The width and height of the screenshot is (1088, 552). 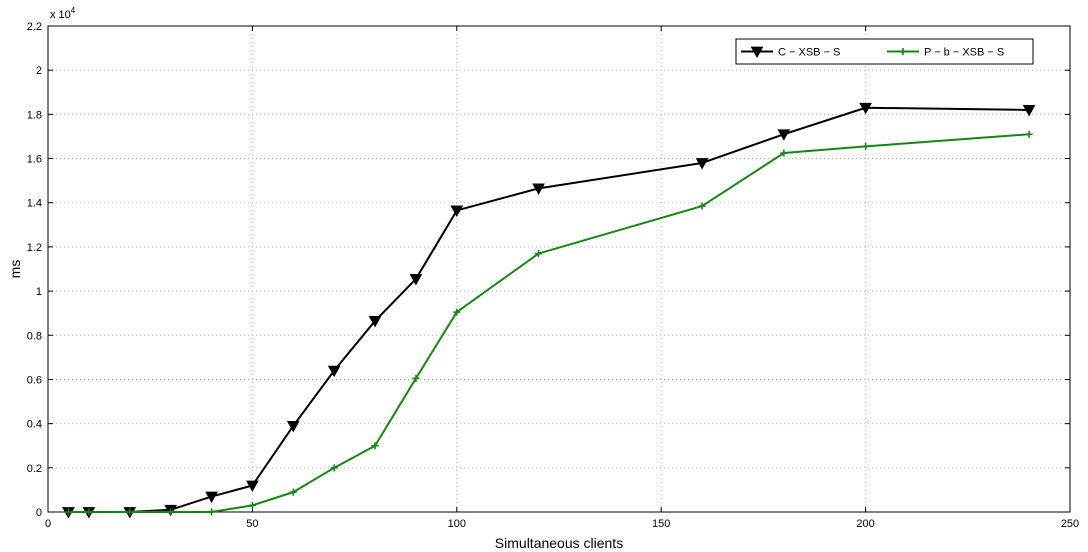 I want to click on x-tick-label: 200, so click(x=865, y=524).